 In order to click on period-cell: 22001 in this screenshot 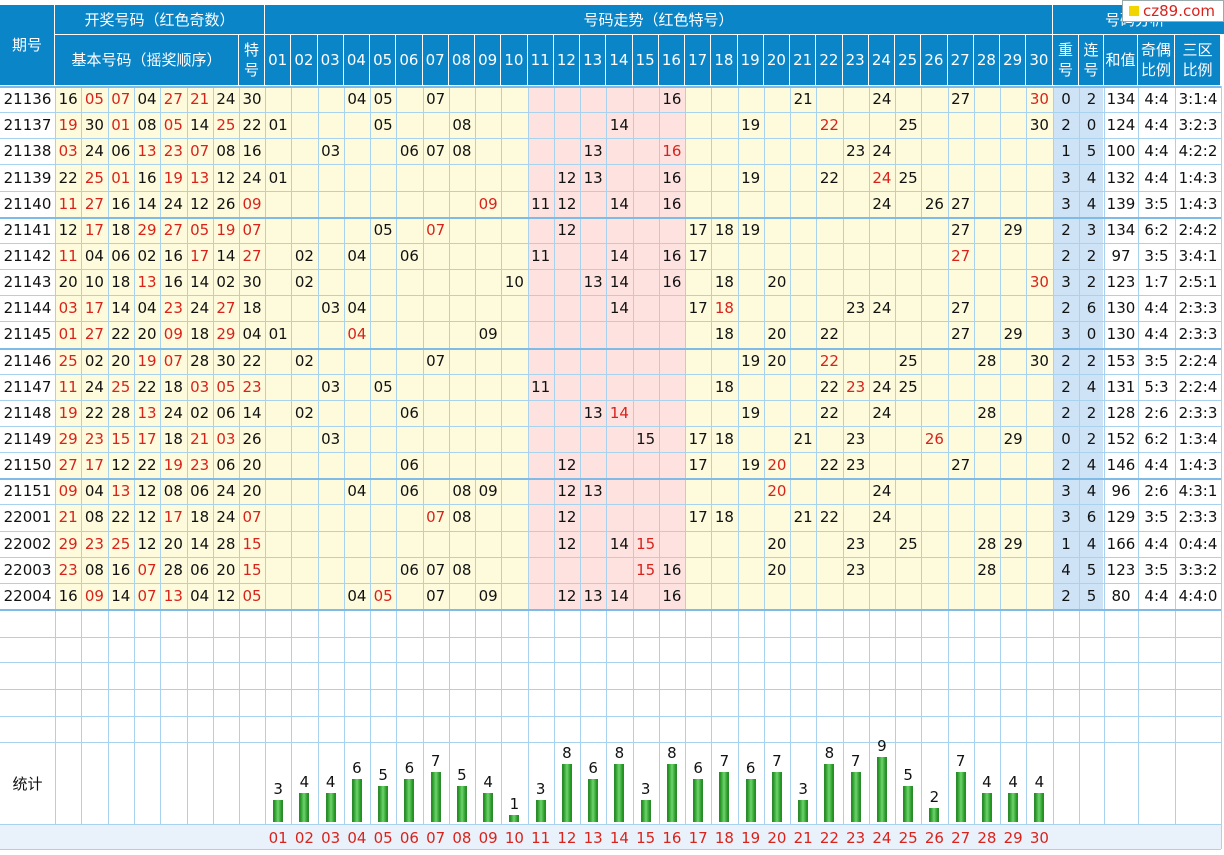, I will do `click(27, 517)`.